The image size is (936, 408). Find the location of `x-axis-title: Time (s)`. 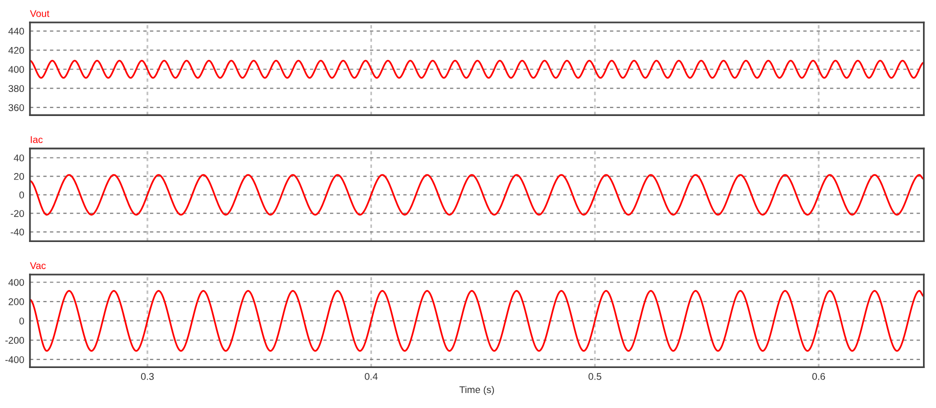

x-axis-title: Time (s) is located at coordinates (476, 391).